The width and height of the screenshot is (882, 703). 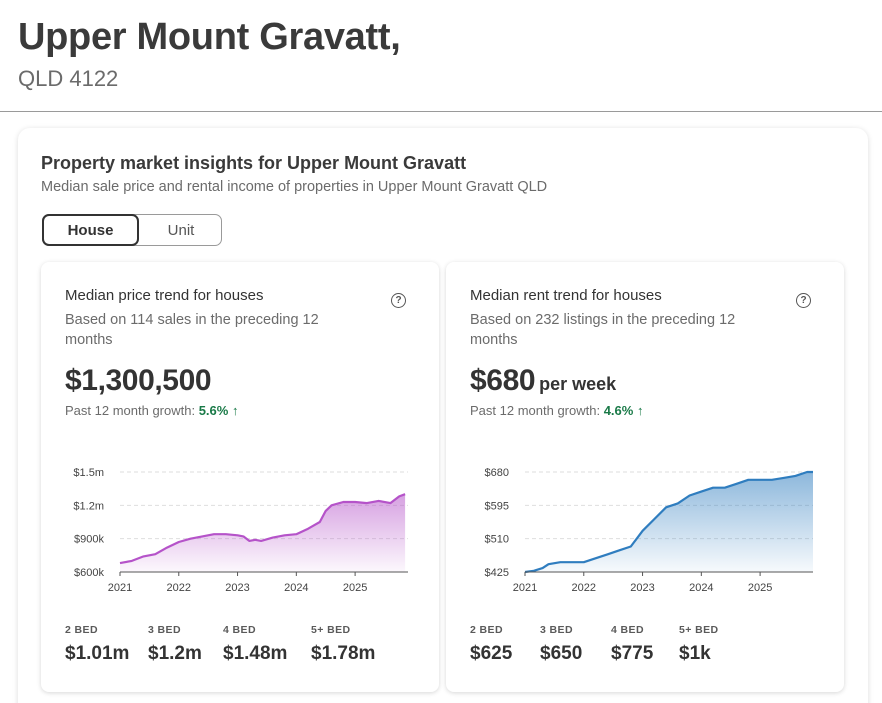 I want to click on bed-stat: 3 BED $1.2m, so click(x=175, y=644).